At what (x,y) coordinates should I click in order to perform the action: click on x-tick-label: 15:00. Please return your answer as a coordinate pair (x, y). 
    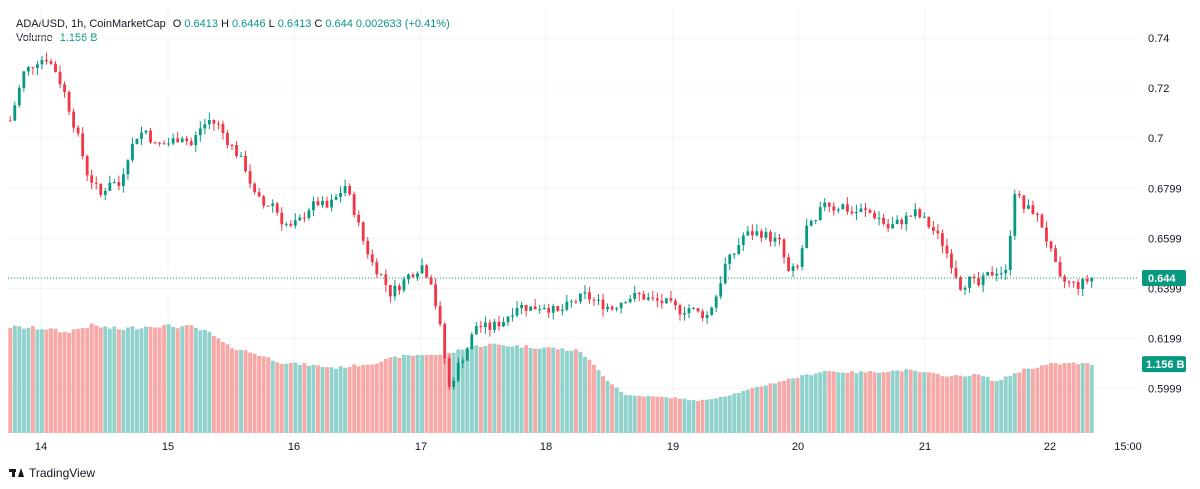
    Looking at the image, I should click on (1128, 447).